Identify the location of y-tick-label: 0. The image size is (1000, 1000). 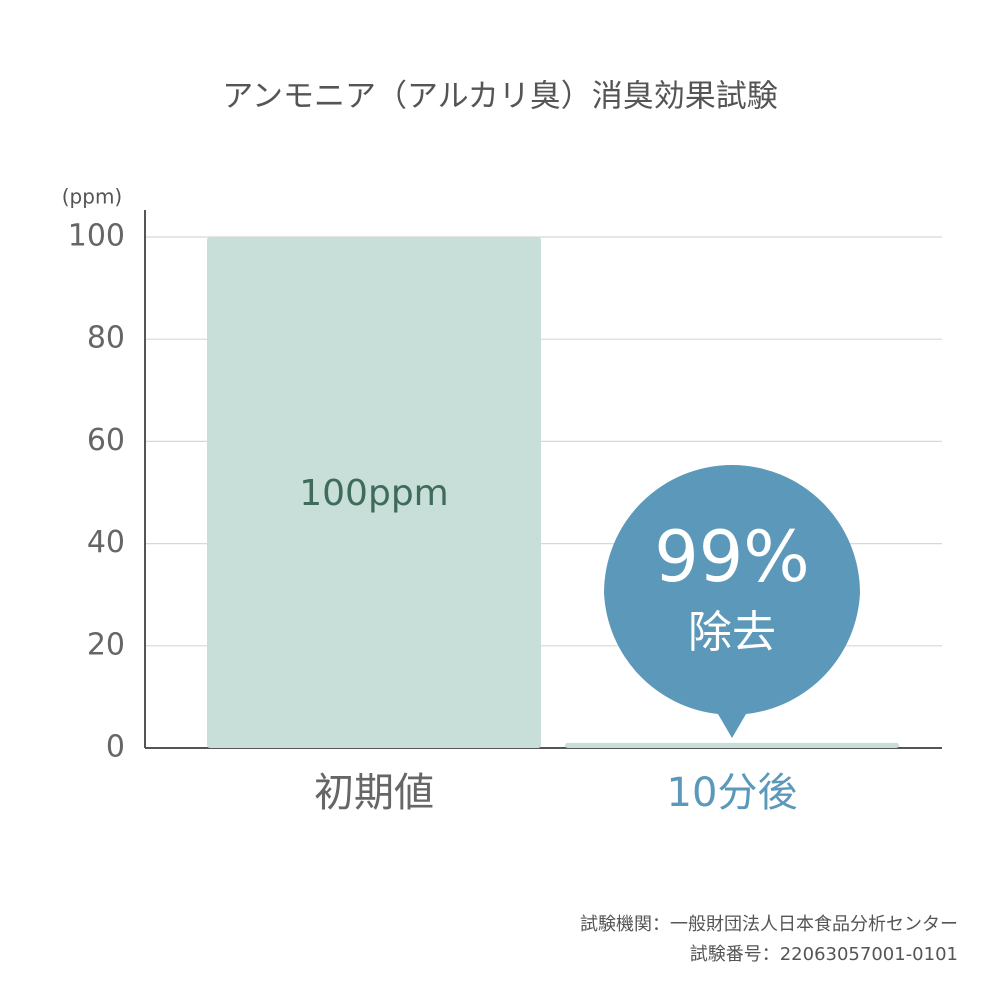
(115, 747).